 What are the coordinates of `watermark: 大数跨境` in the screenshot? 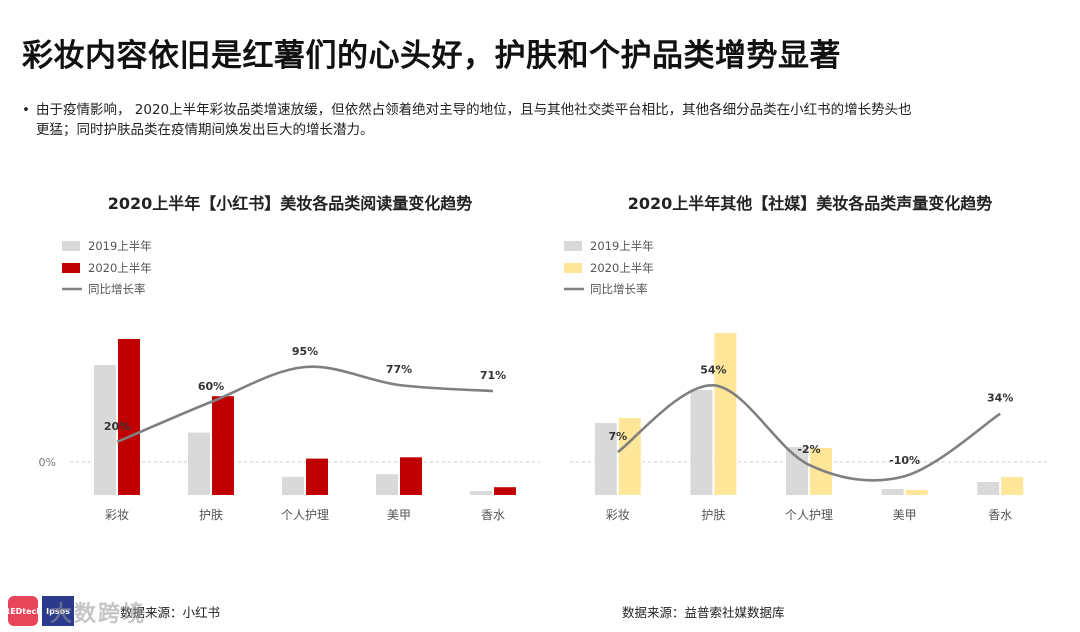 It's located at (98, 614).